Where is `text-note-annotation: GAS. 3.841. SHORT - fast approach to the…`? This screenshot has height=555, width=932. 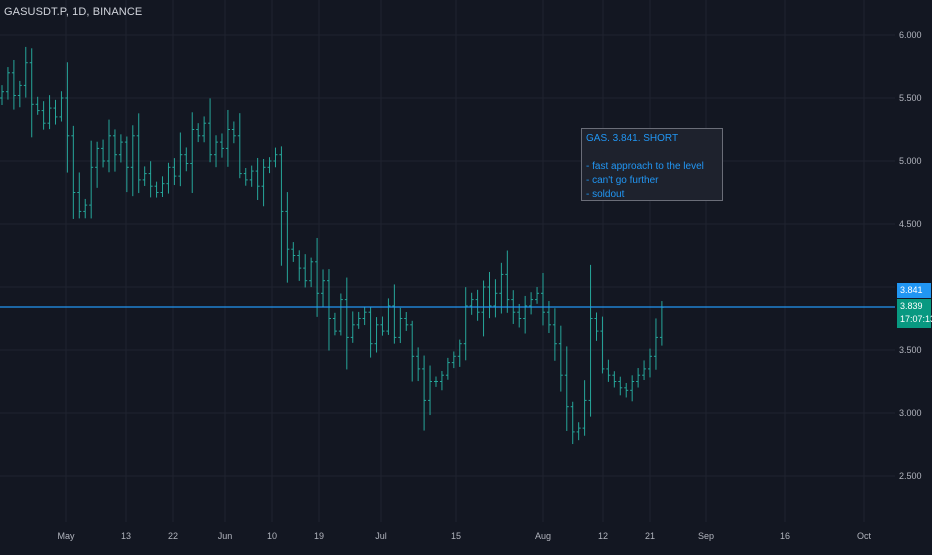 text-note-annotation: GAS. 3.841. SHORT - fast approach to the… is located at coordinates (652, 164).